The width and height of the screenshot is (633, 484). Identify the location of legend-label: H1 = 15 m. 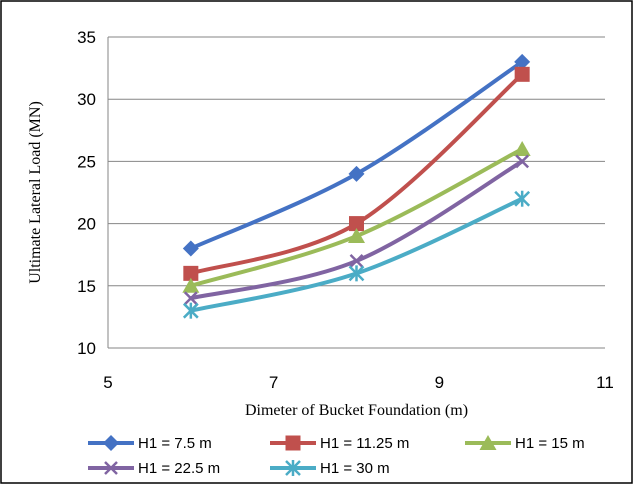
(550, 443).